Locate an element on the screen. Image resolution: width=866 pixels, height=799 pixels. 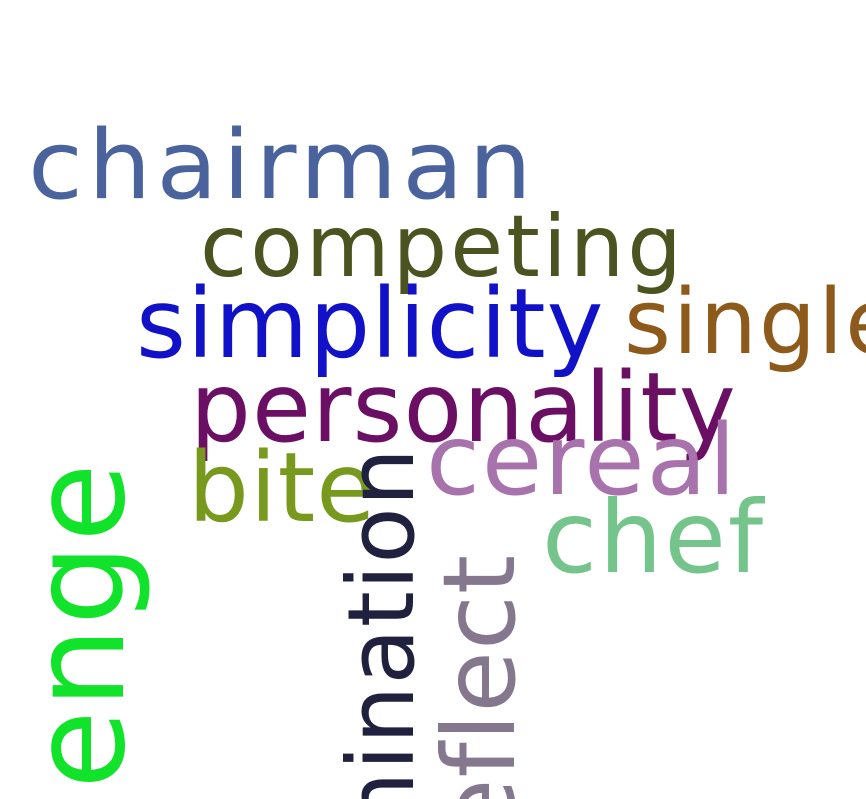
word-reflect: reflect is located at coordinates (479, 676).